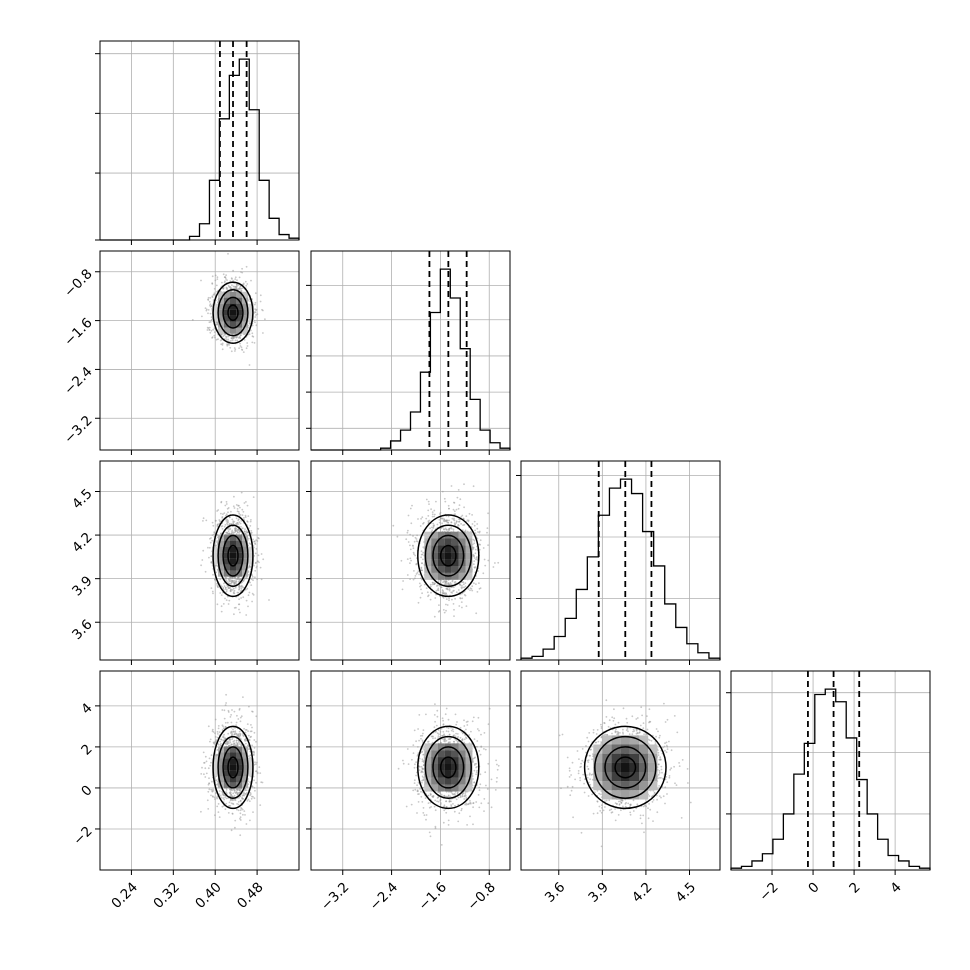  What do you see at coordinates (233, 312) in the screenshot?
I see `contour-line` at bounding box center [233, 312].